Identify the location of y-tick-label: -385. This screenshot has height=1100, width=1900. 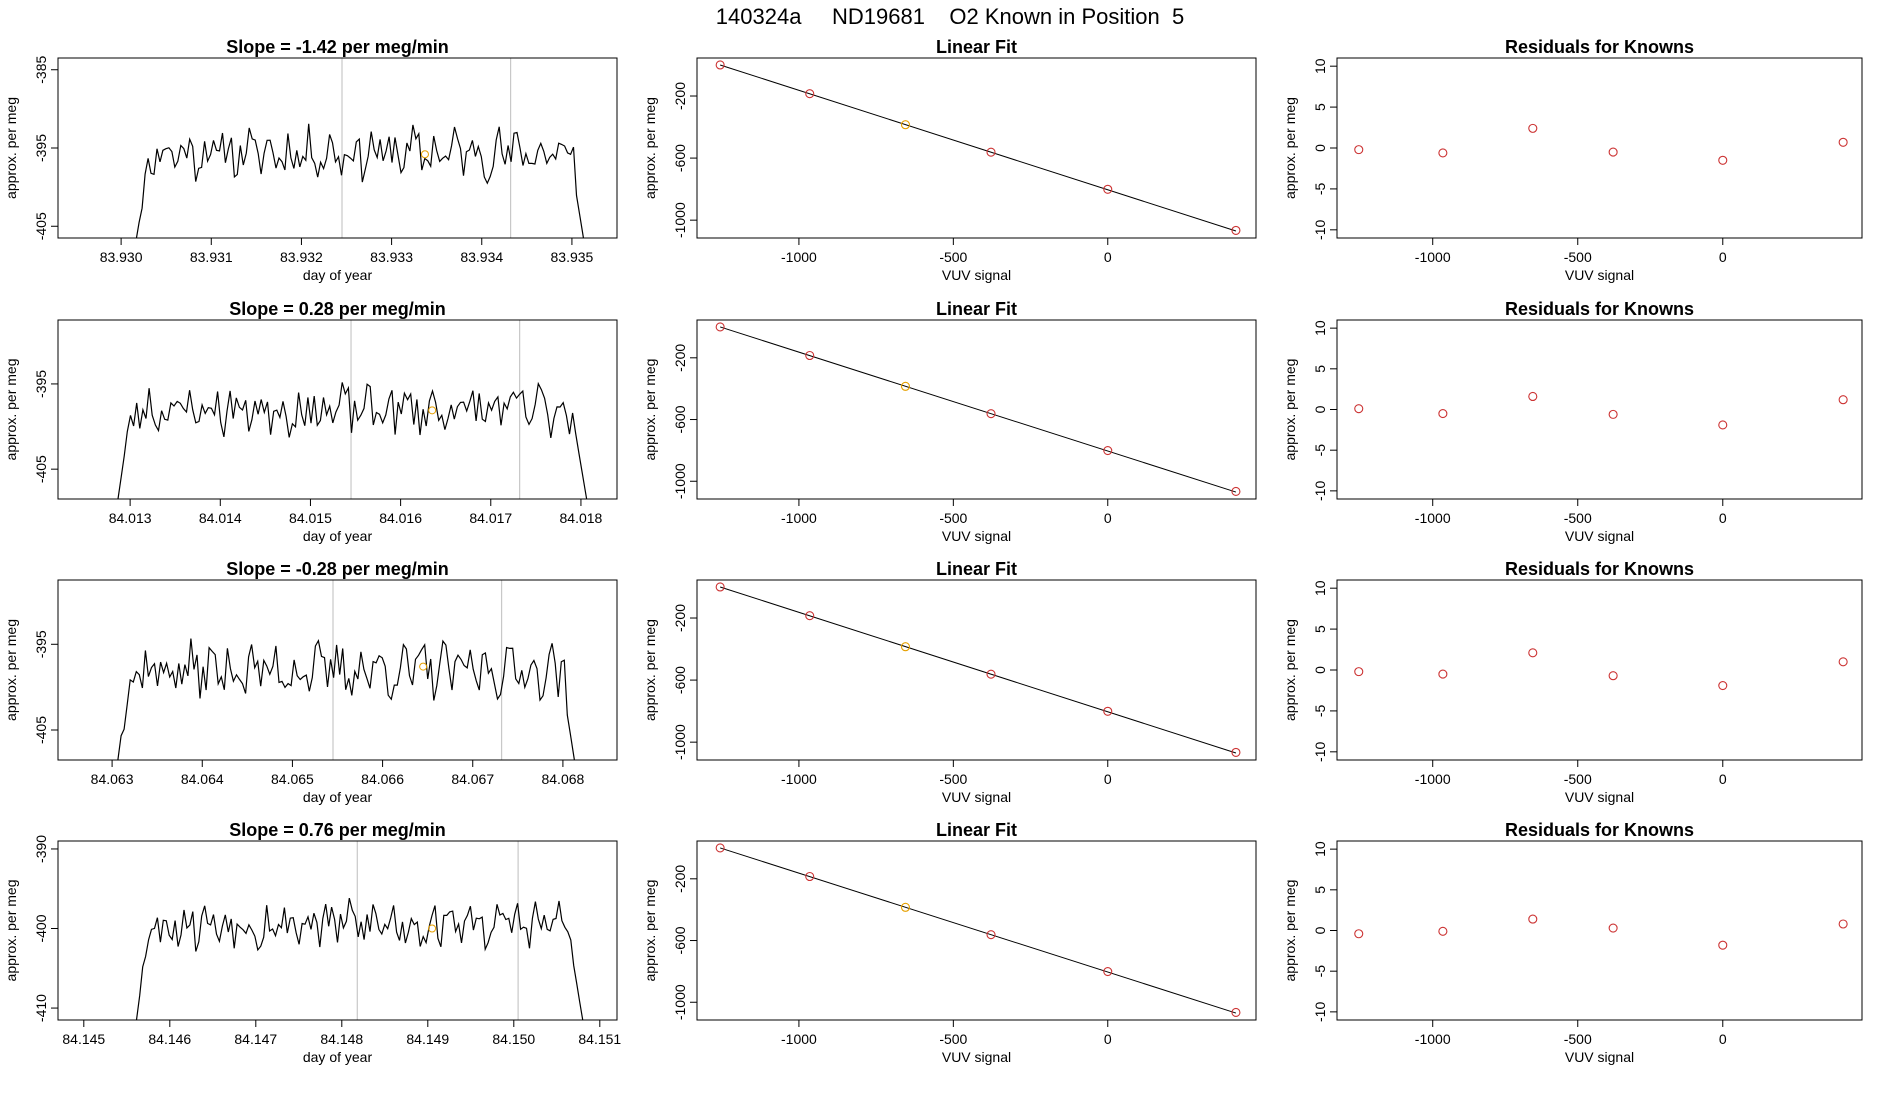
(41, 70).